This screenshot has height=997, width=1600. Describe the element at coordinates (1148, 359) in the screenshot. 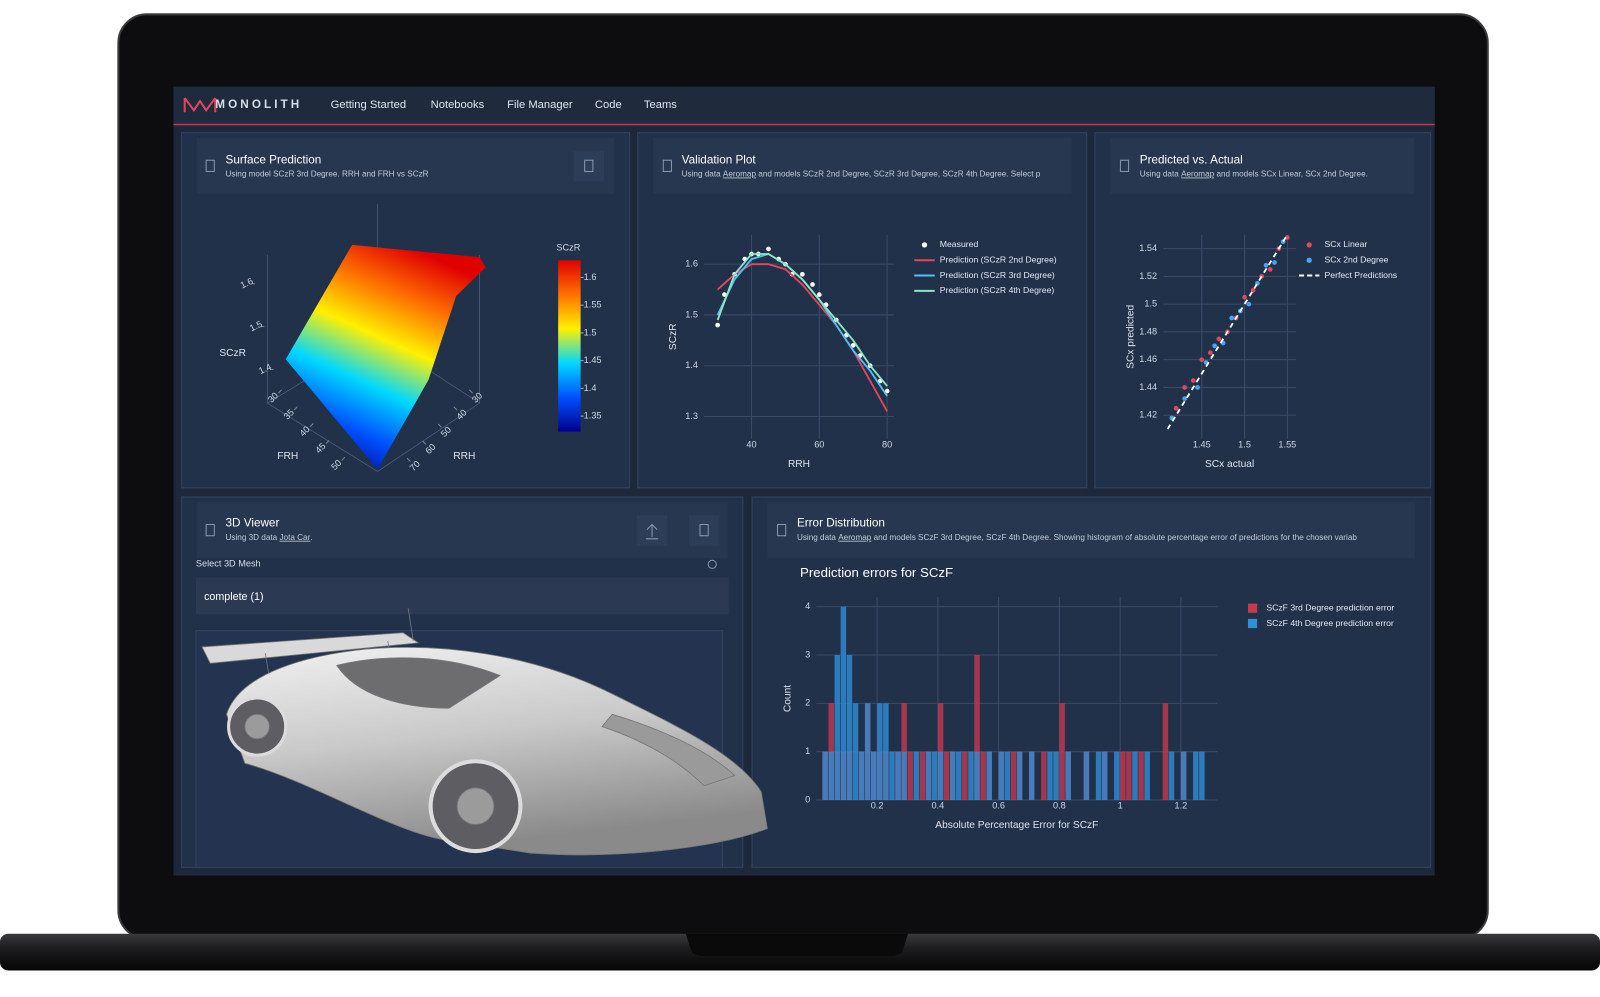

I see `y-tick-label: 1.46` at that location.